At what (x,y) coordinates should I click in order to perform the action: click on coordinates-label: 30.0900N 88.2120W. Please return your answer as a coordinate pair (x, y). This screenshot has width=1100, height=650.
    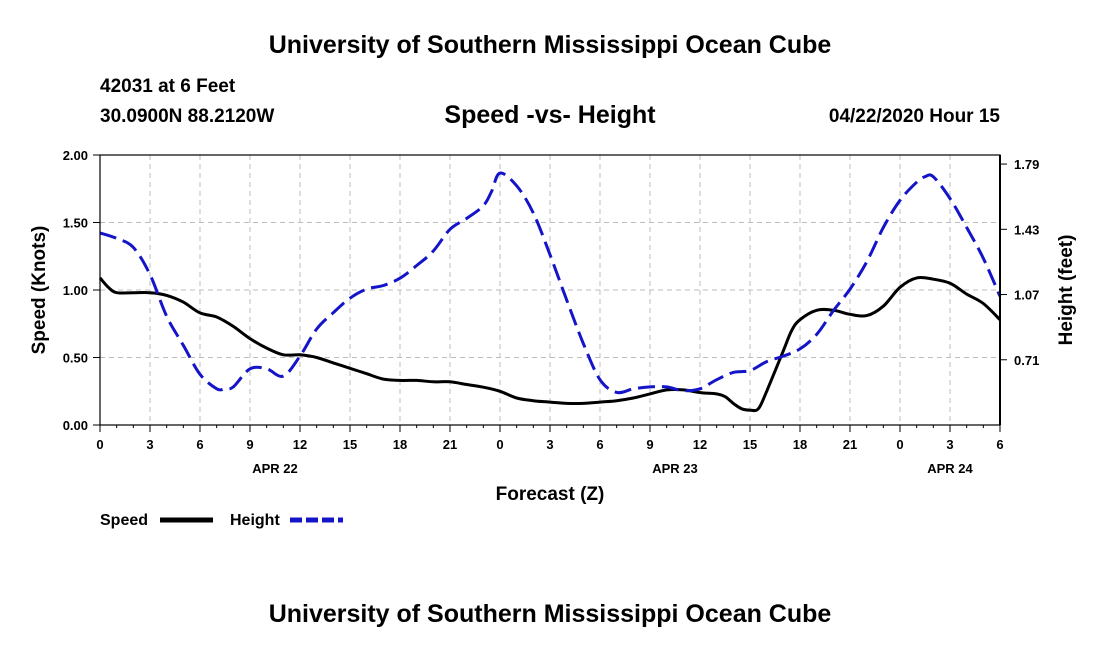
    Looking at the image, I should click on (187, 116).